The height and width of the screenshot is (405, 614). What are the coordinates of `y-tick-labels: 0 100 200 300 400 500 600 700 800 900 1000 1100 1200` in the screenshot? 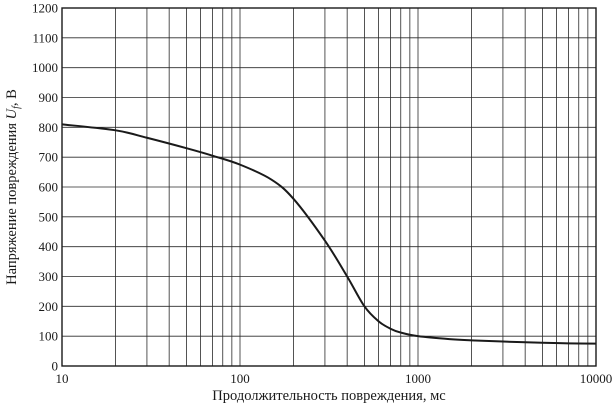 It's located at (45, 187).